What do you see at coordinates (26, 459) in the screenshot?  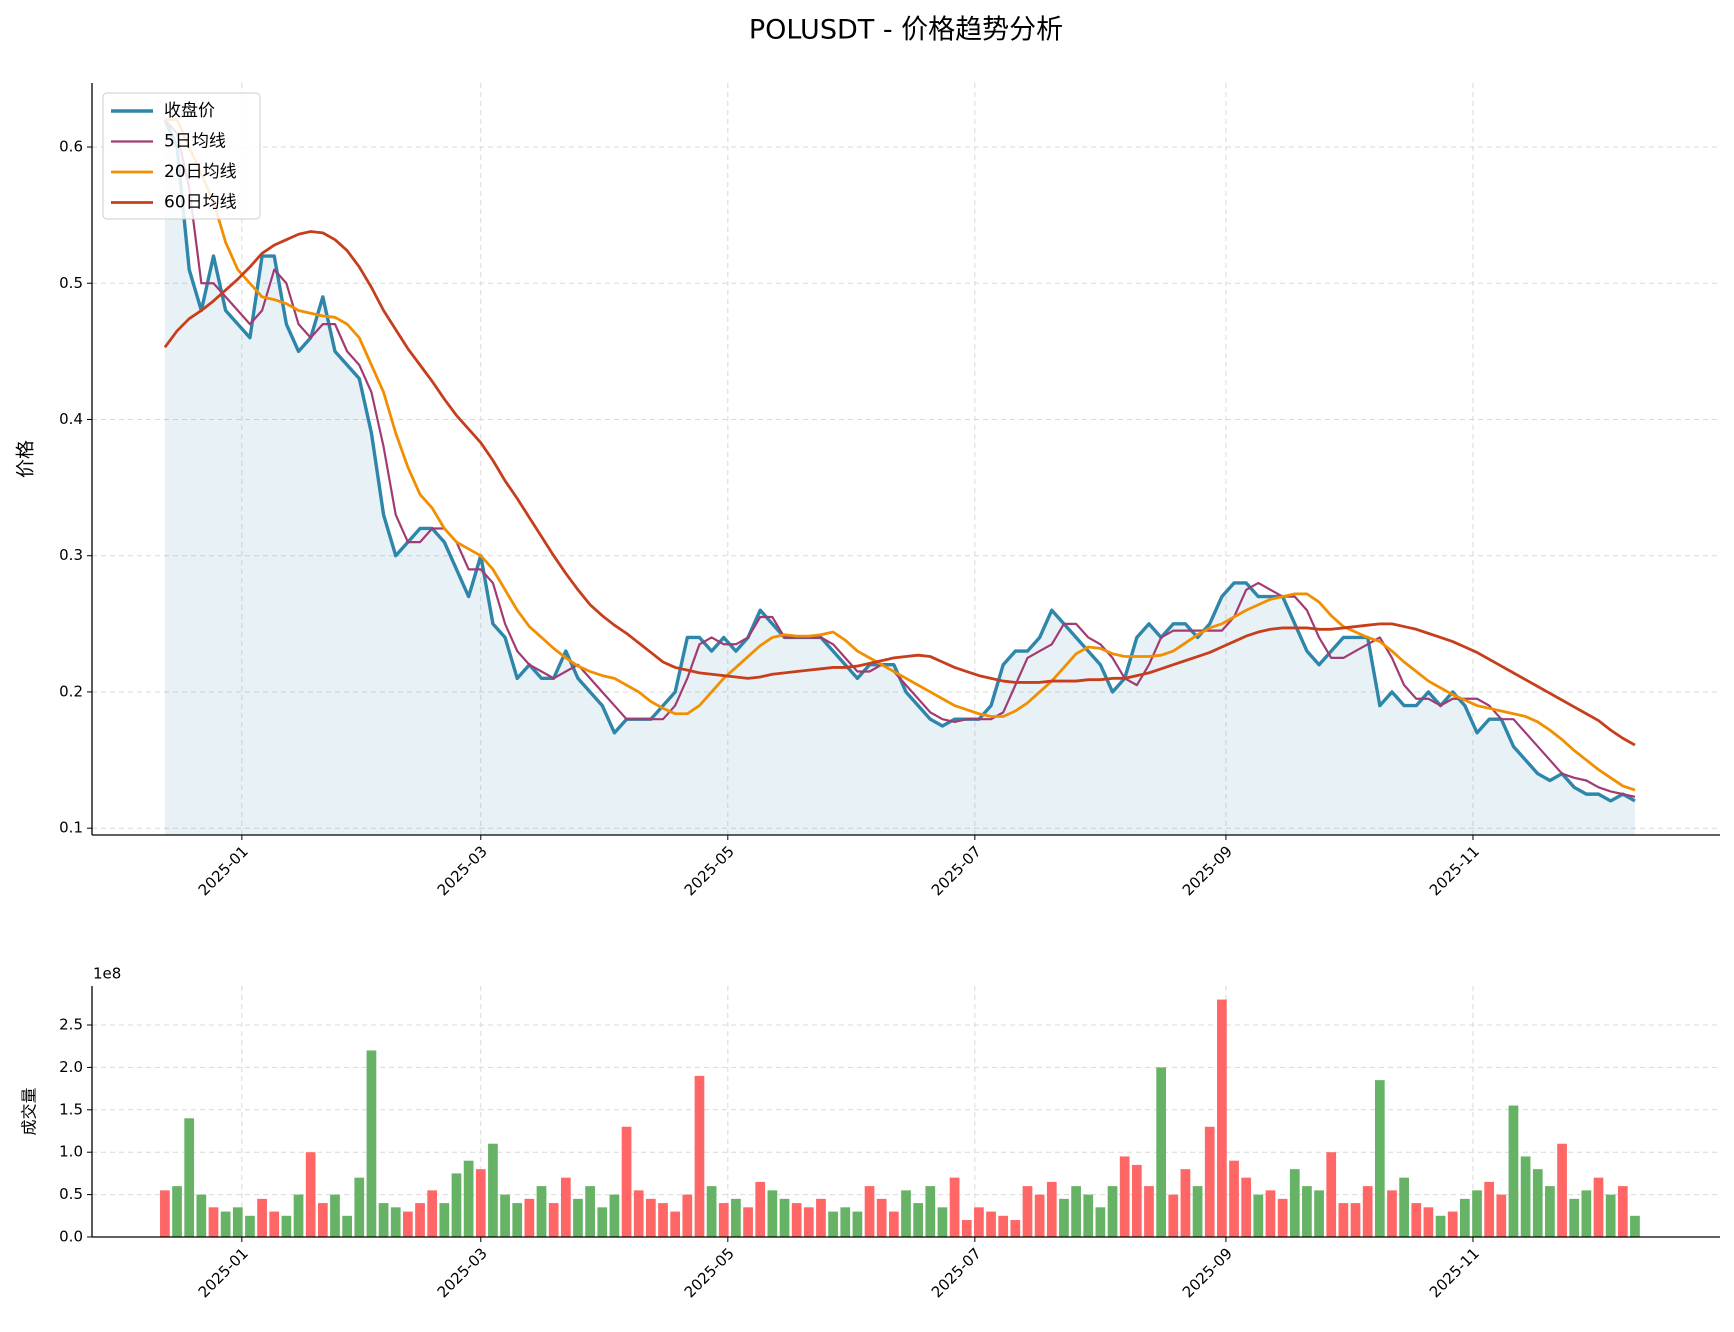 I see `y-axis-label: 价格` at bounding box center [26, 459].